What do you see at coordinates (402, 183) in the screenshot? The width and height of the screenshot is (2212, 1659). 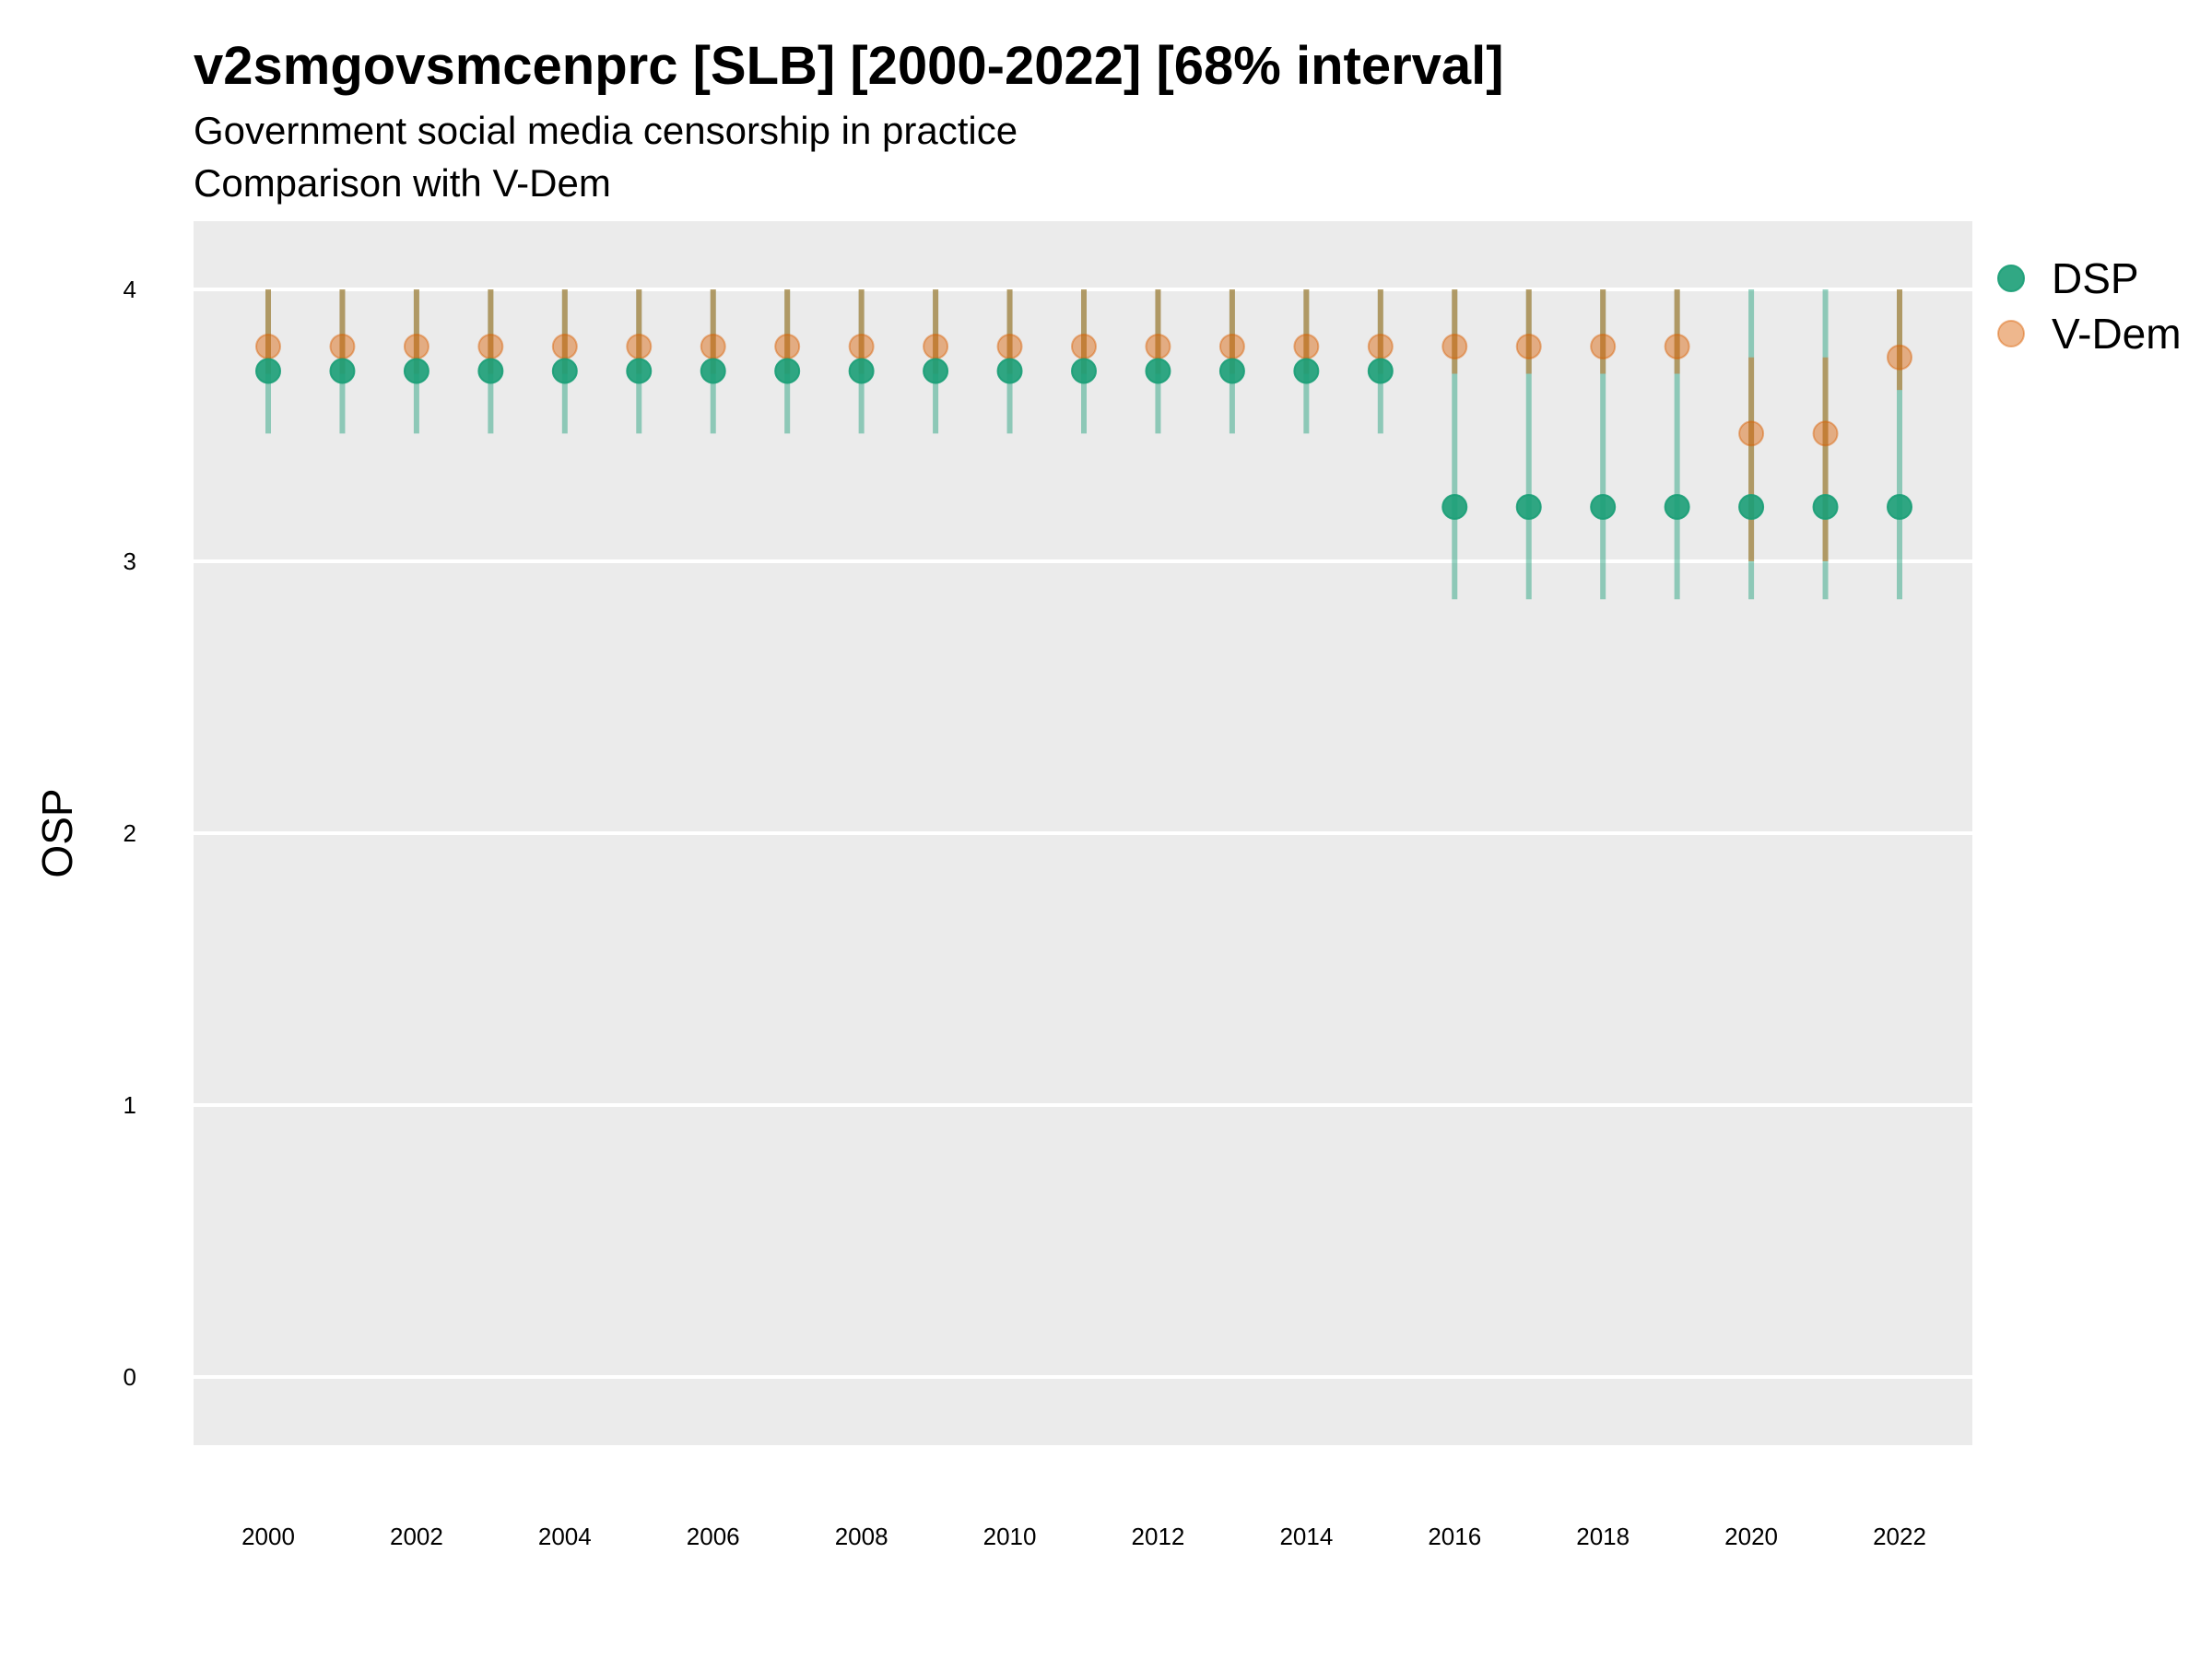 I see `chart-subtitle-2: Comparison with V-Dem` at bounding box center [402, 183].